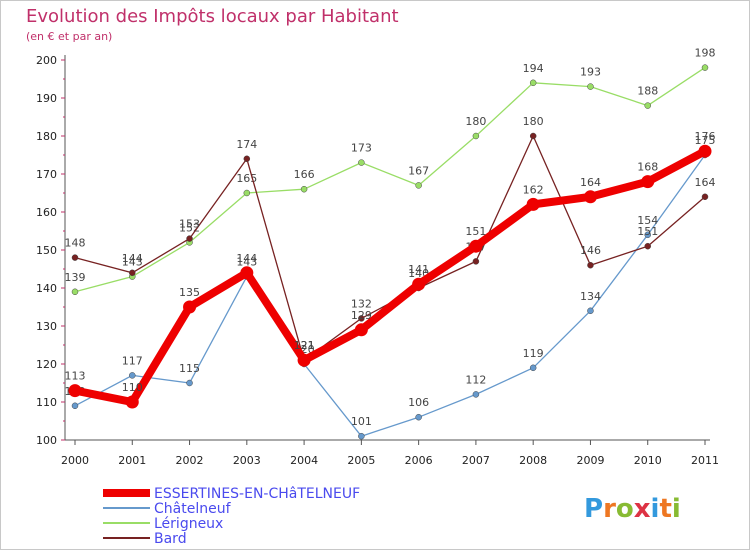  I want to click on y-tick-label: 150, so click(46, 250).